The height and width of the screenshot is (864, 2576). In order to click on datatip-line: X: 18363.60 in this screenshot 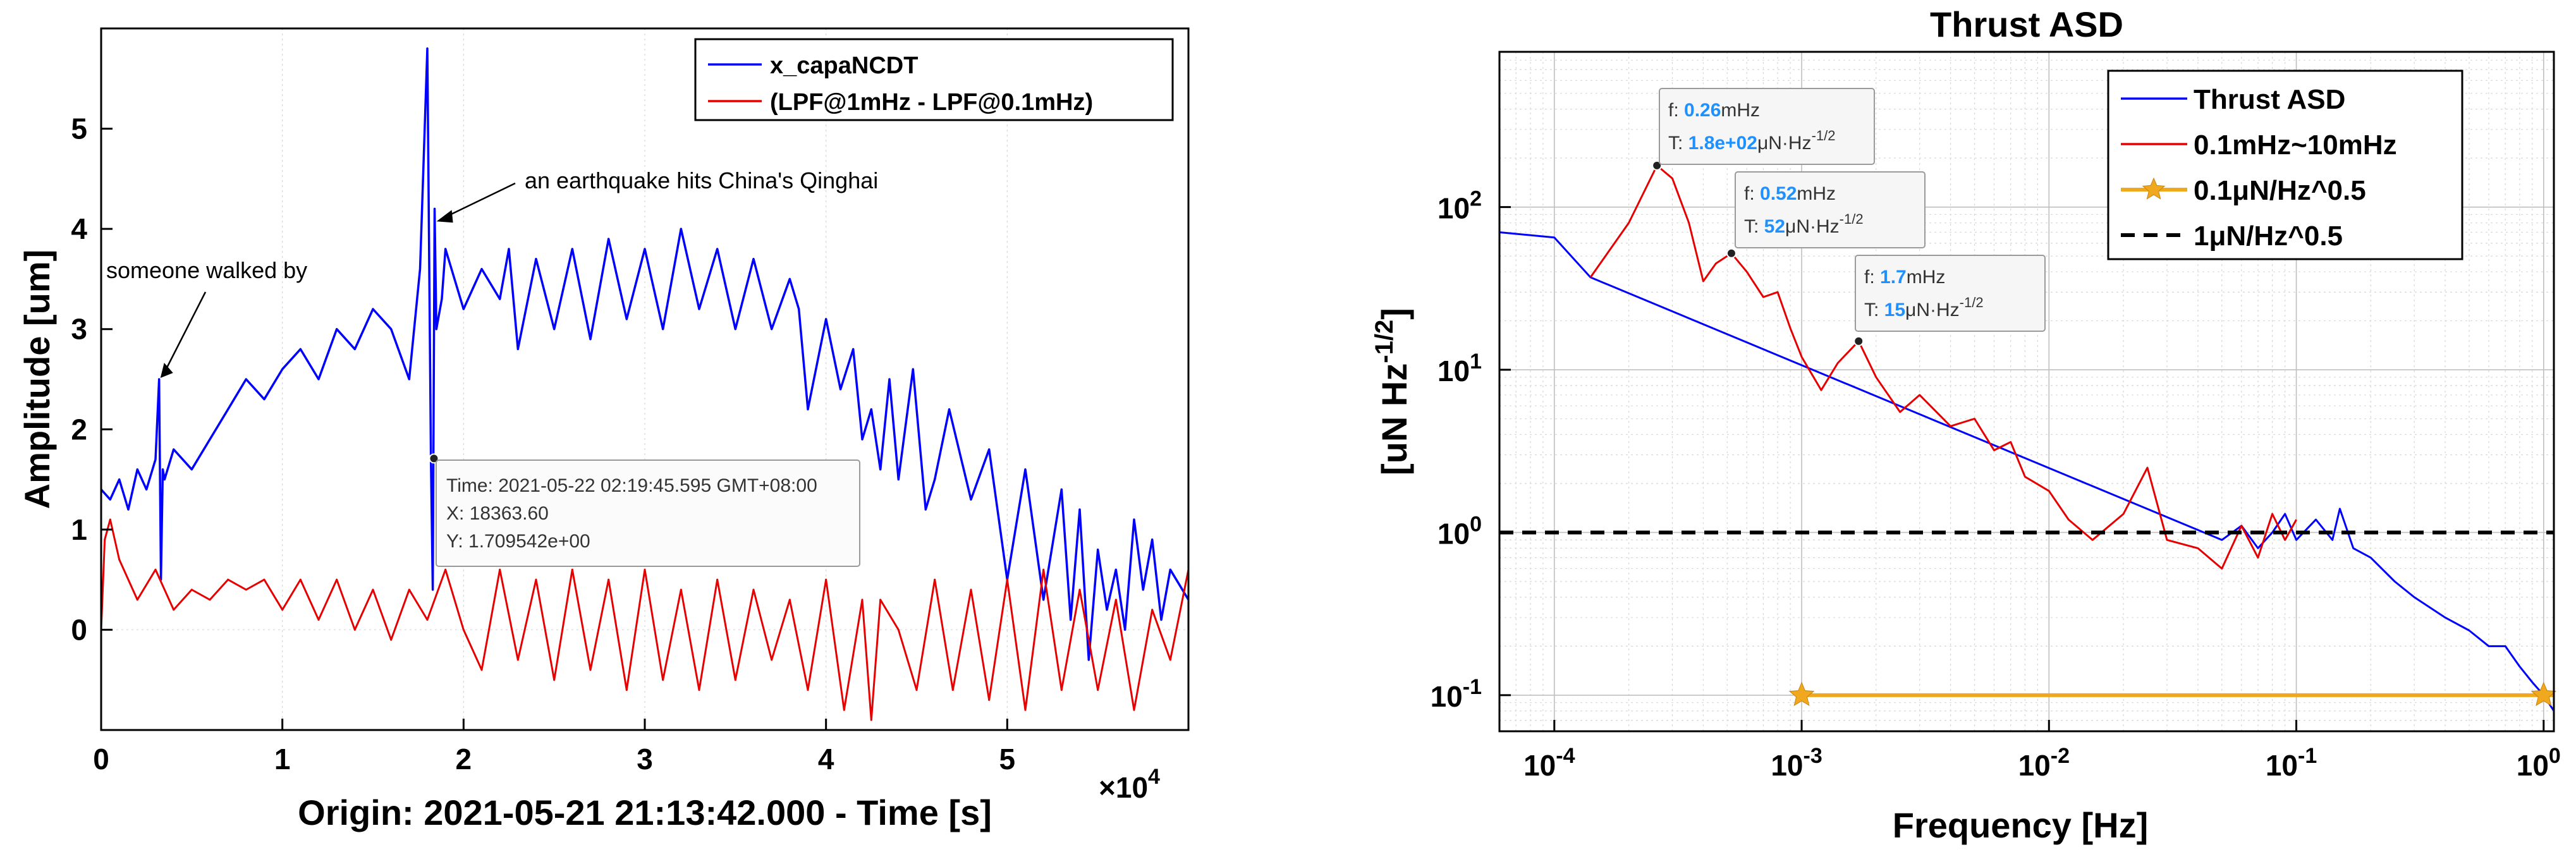, I will do `click(497, 513)`.